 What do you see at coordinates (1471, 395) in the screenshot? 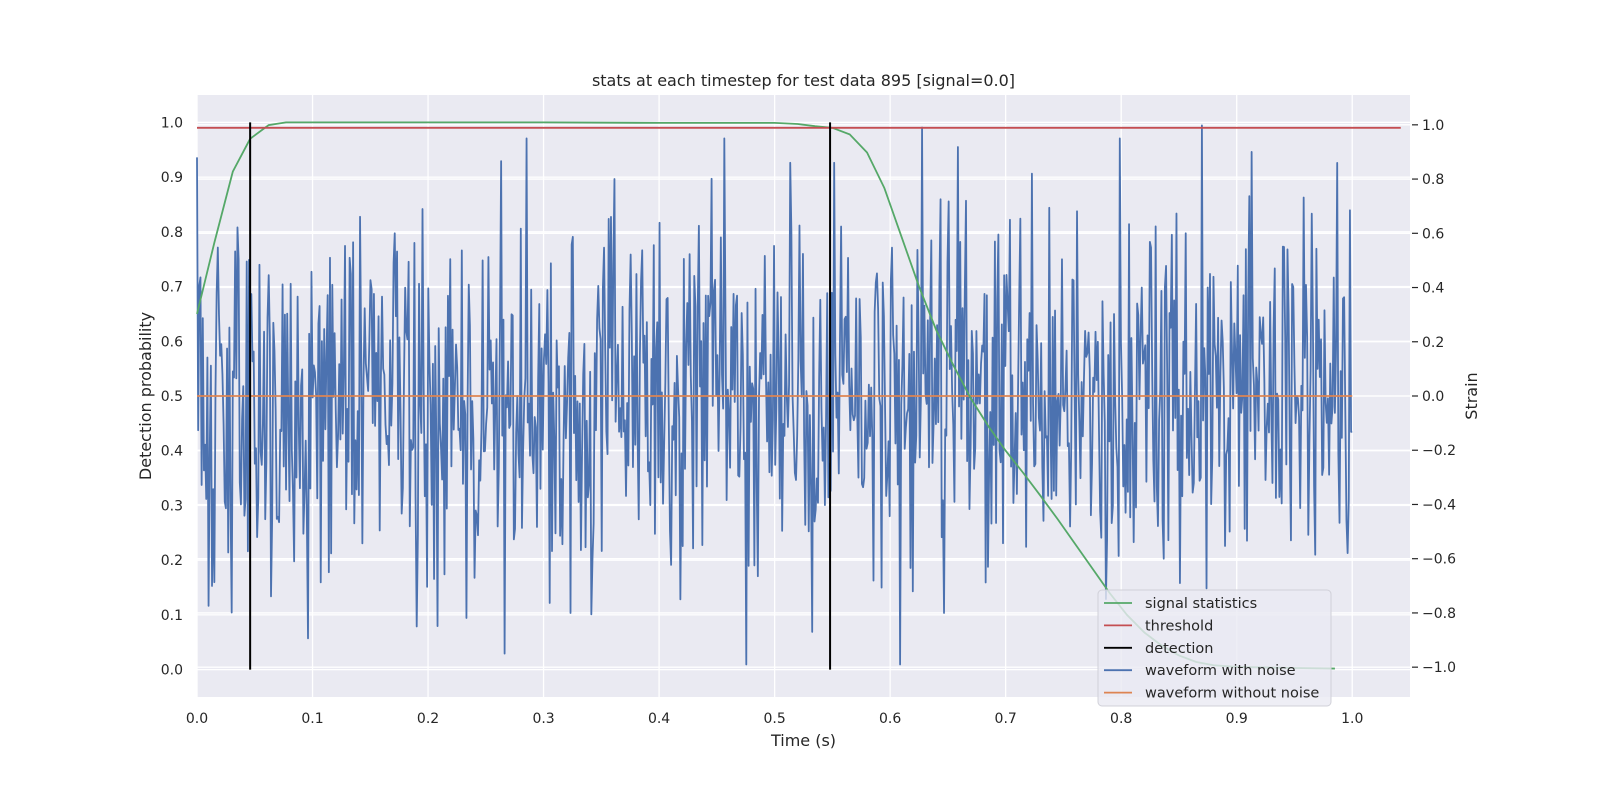
I see `y-axis-label-right: Strain` at bounding box center [1471, 395].